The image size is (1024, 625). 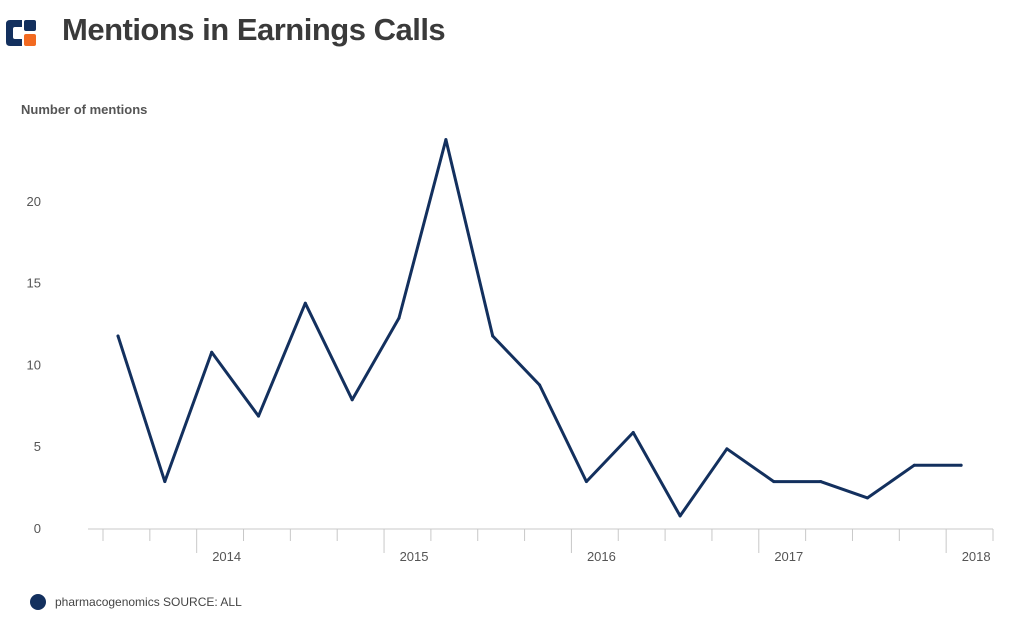 I want to click on y-tick-label: 20, so click(x=34, y=201).